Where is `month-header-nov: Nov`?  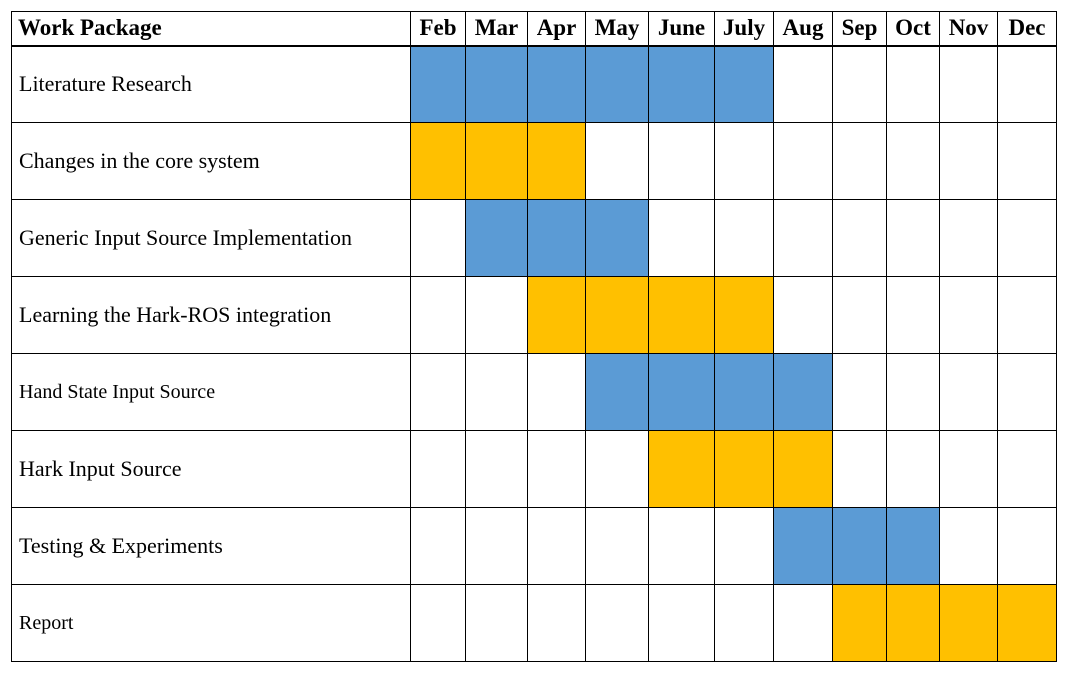 month-header-nov: Nov is located at coordinates (968, 29).